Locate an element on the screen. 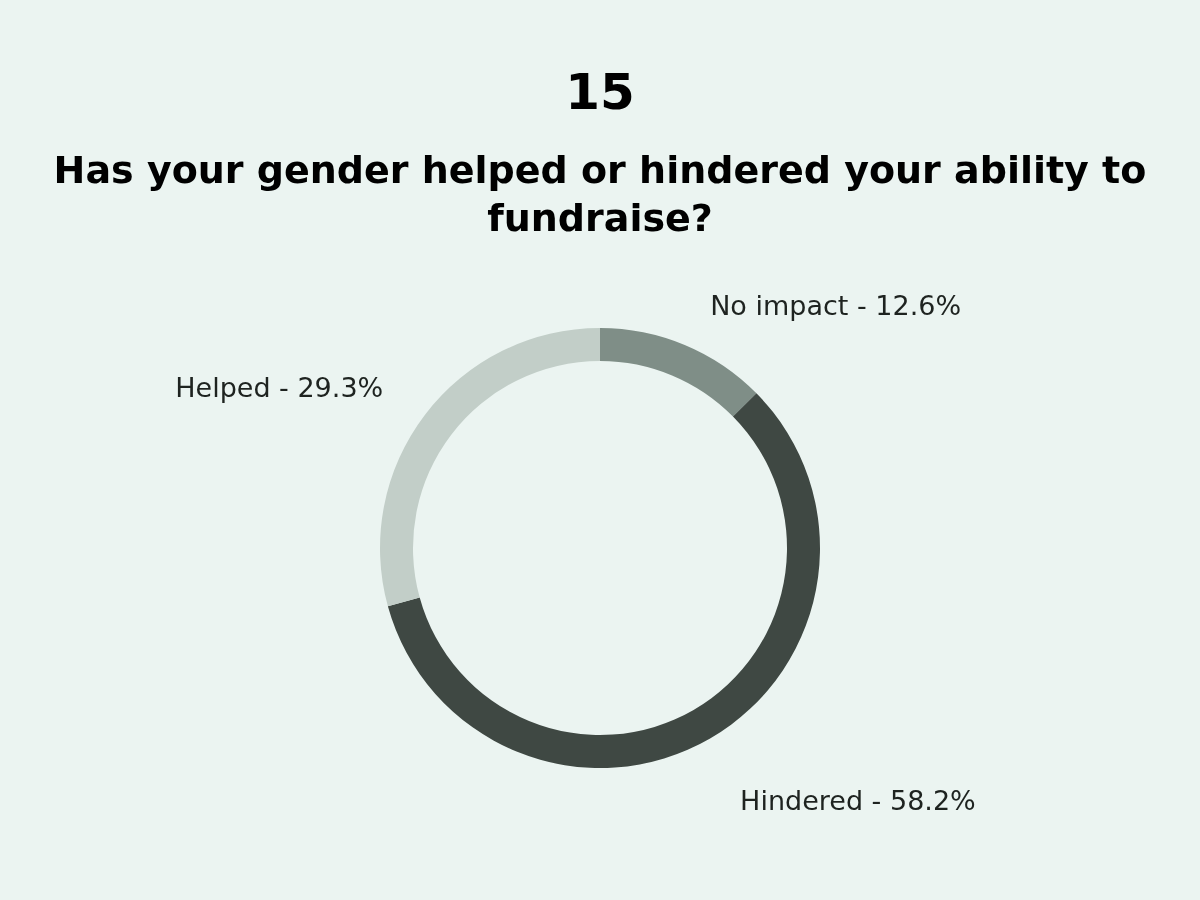  chart-title: 15 is located at coordinates (600, 92).